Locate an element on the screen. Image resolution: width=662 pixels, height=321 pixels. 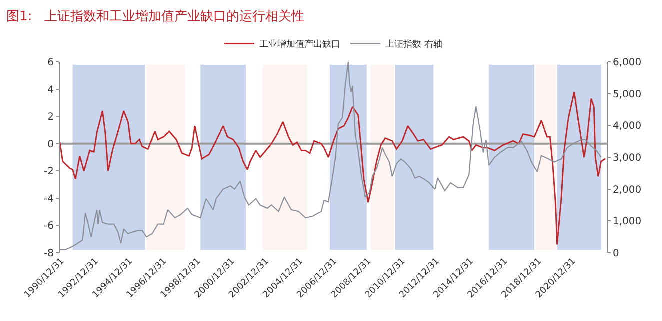
y2-tick-label: 5,000 is located at coordinates (627, 94).